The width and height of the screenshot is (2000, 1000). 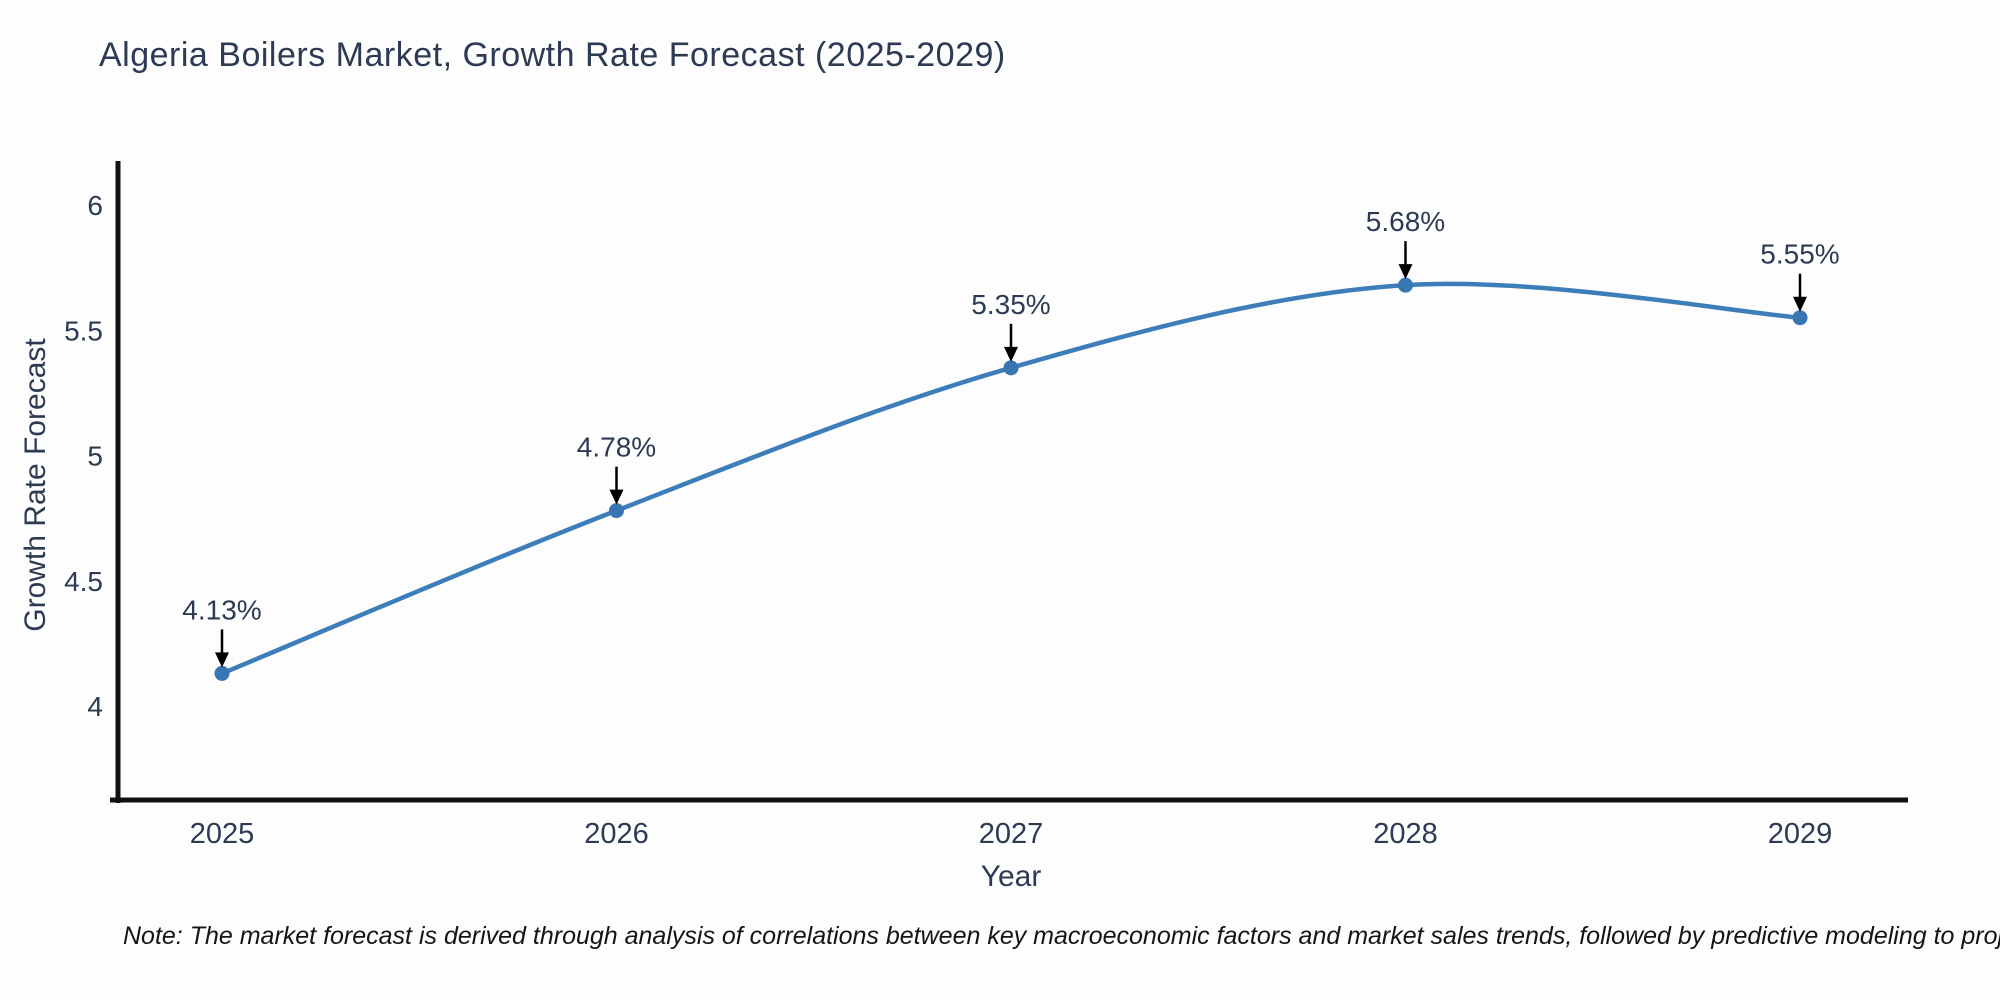 What do you see at coordinates (616, 447) in the screenshot?
I see `data-point-label: 4.78%` at bounding box center [616, 447].